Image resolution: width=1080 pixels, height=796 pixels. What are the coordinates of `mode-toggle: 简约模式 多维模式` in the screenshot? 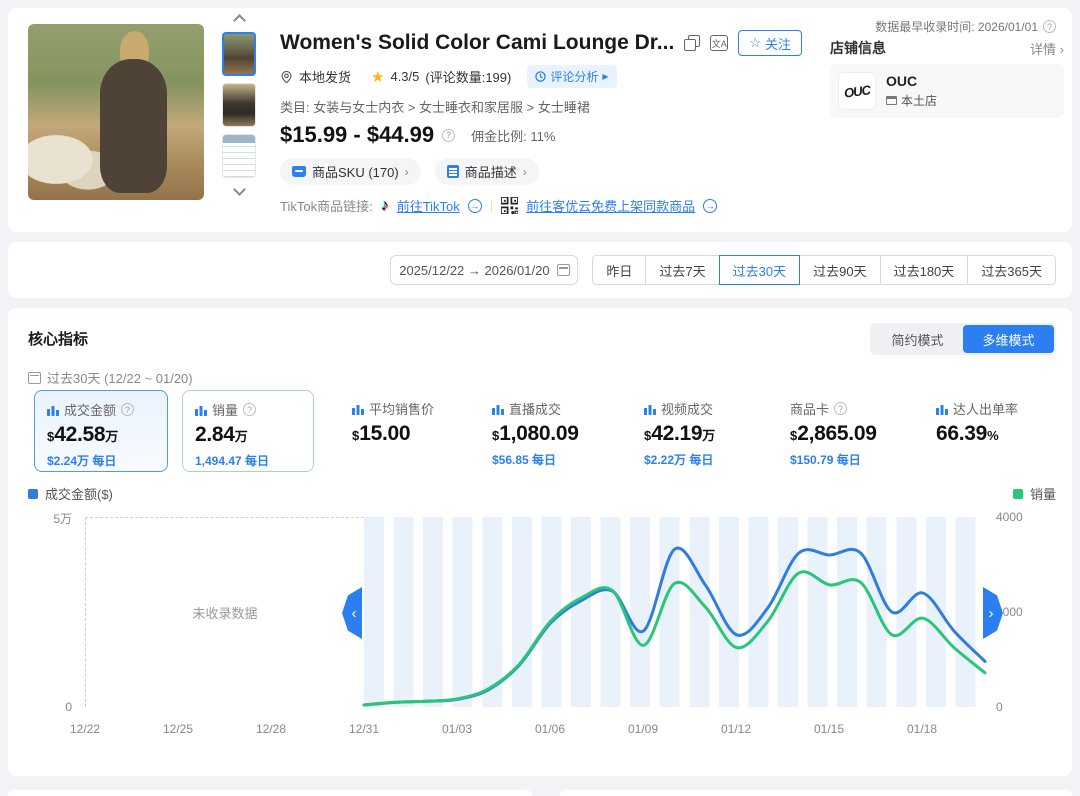 It's located at (963, 339).